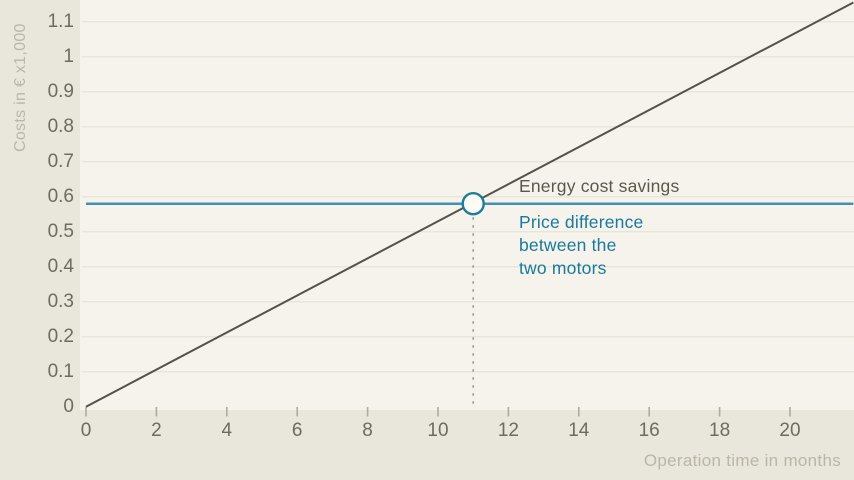  Describe the element at coordinates (68, 56) in the screenshot. I see `y-tick-label: 1` at that location.